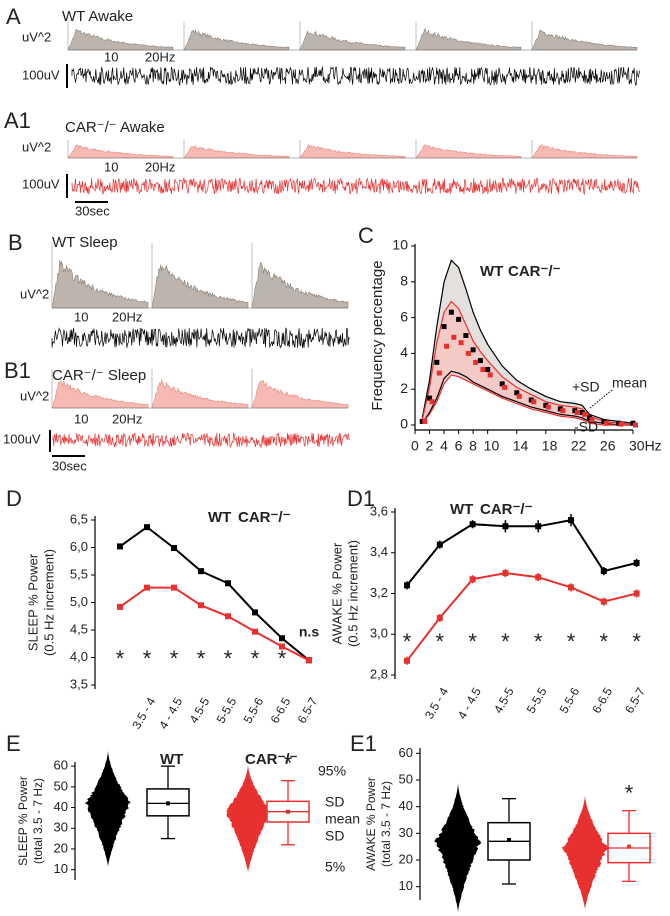 This screenshot has width=670, height=916. I want to click on eeg-trace, so click(201, 440).